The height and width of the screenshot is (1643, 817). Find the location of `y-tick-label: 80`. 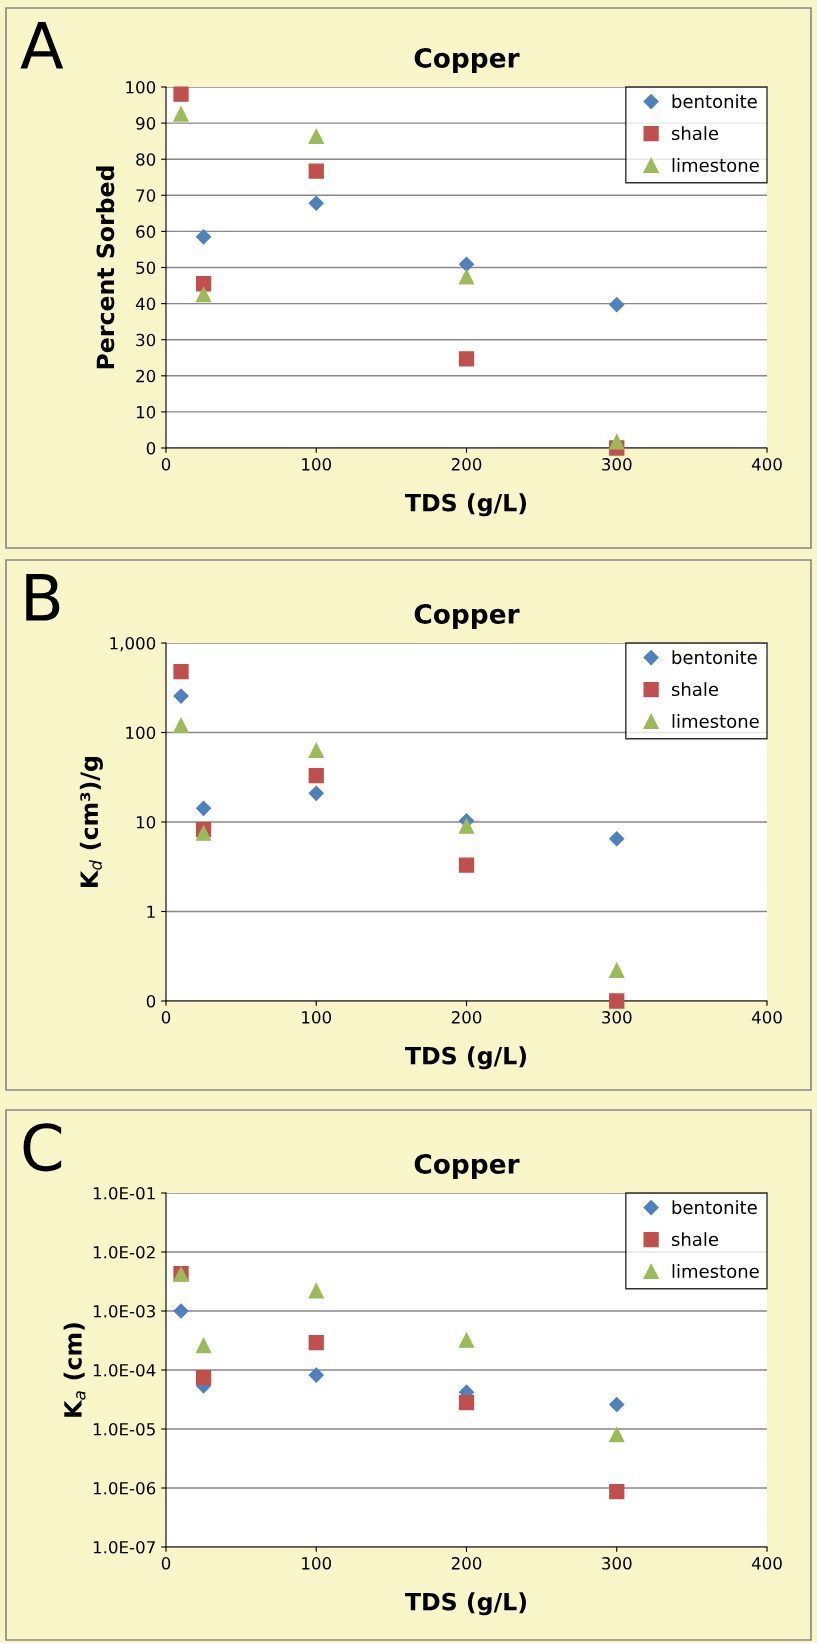

y-tick-label: 80 is located at coordinates (146, 159).